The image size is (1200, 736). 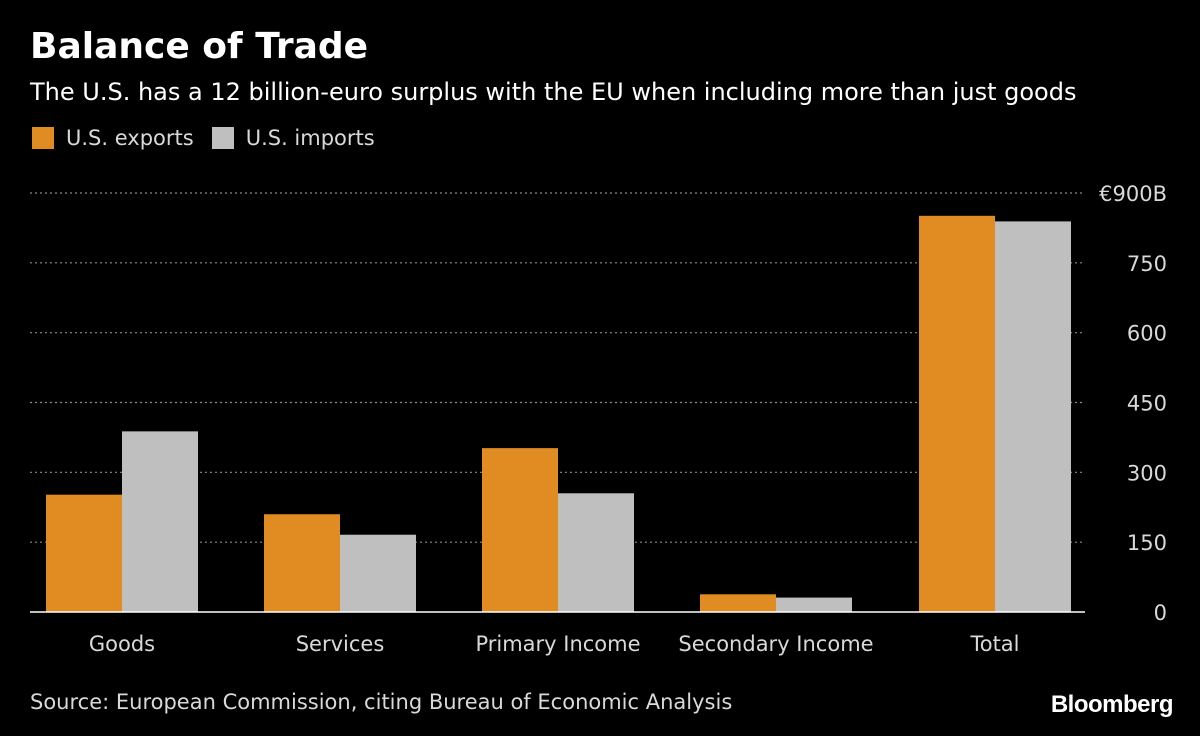 I want to click on x-tick-label-primary-income: Primary Income, so click(x=557, y=644).